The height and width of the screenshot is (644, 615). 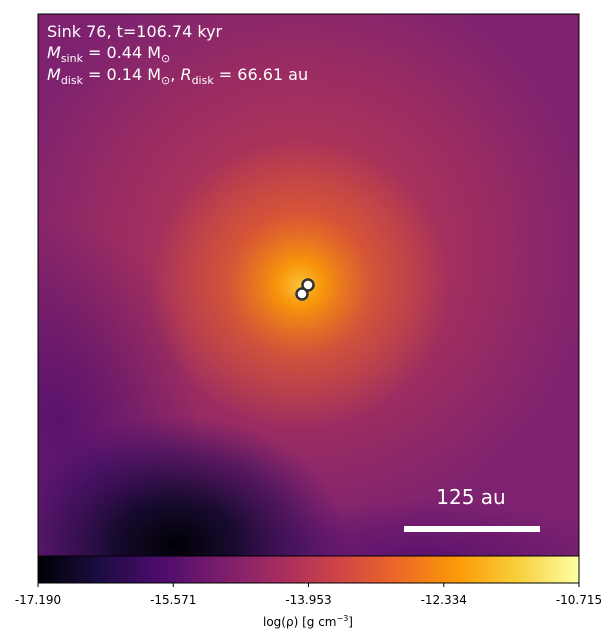 What do you see at coordinates (444, 600) in the screenshot?
I see `colorbar-tick-label: -12.334` at bounding box center [444, 600].